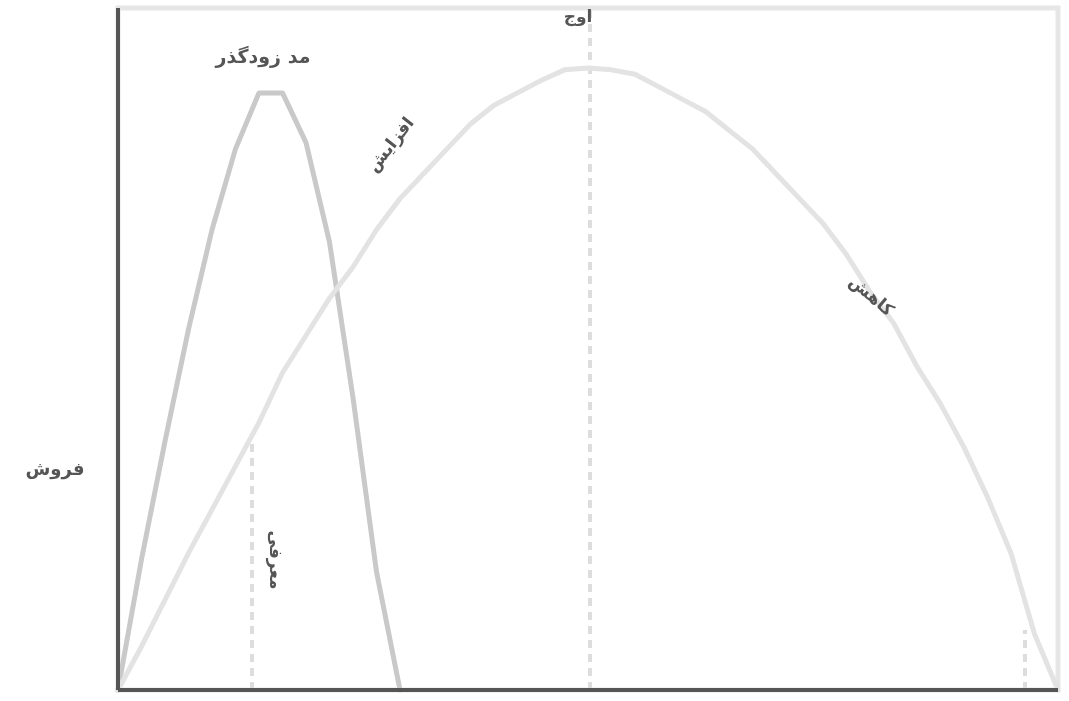 The width and height of the screenshot is (1069, 701). I want to click on text: اوج, so click(578, 16).